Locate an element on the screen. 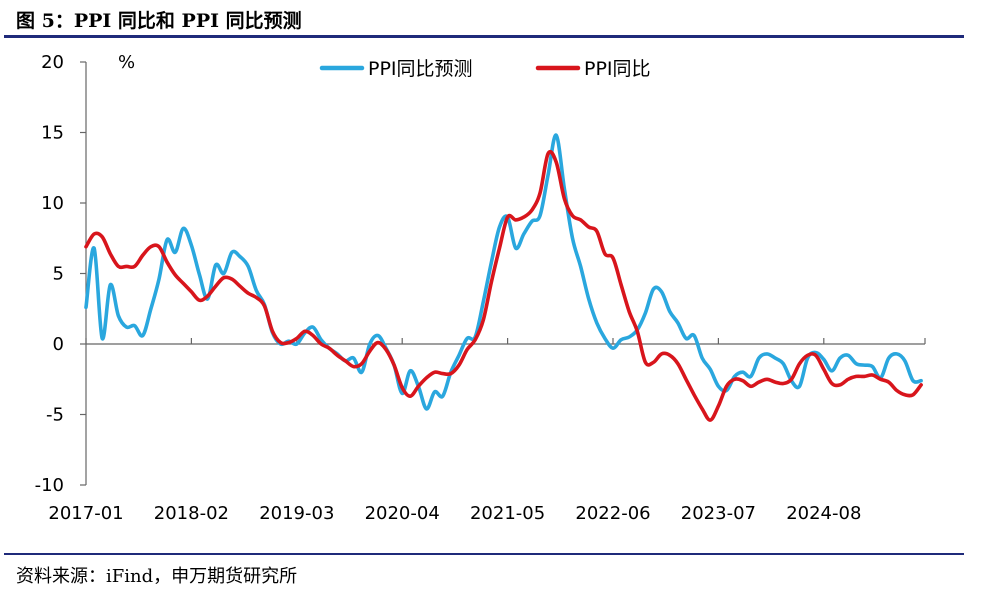  x-tick-label: 2018-02 is located at coordinates (191, 513).